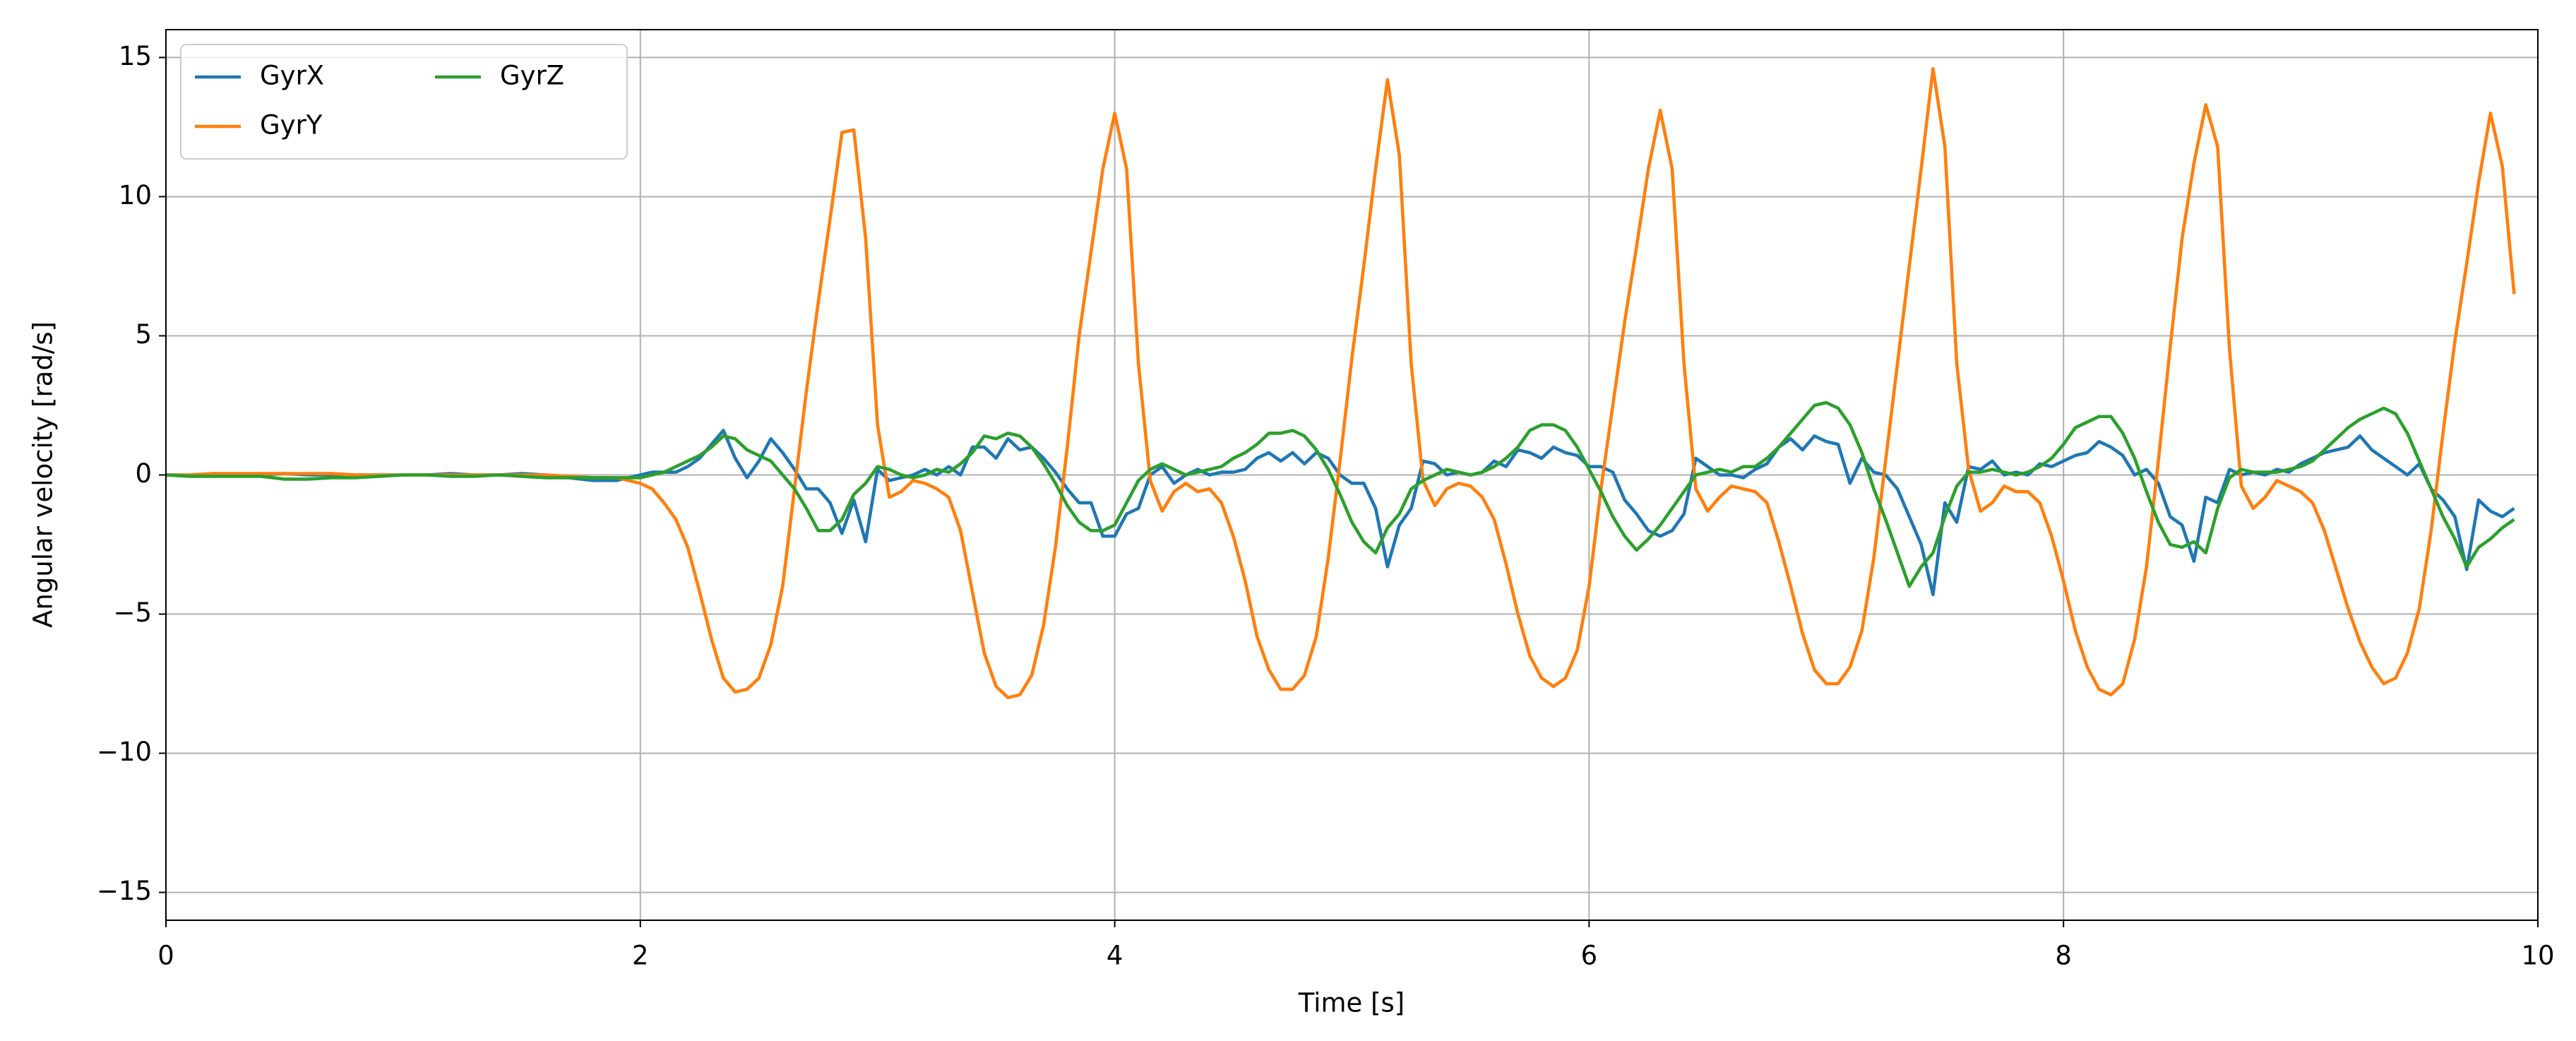 Image resolution: width=2576 pixels, height=1041 pixels. What do you see at coordinates (2537, 956) in the screenshot?
I see `x-tick-label: 10` at bounding box center [2537, 956].